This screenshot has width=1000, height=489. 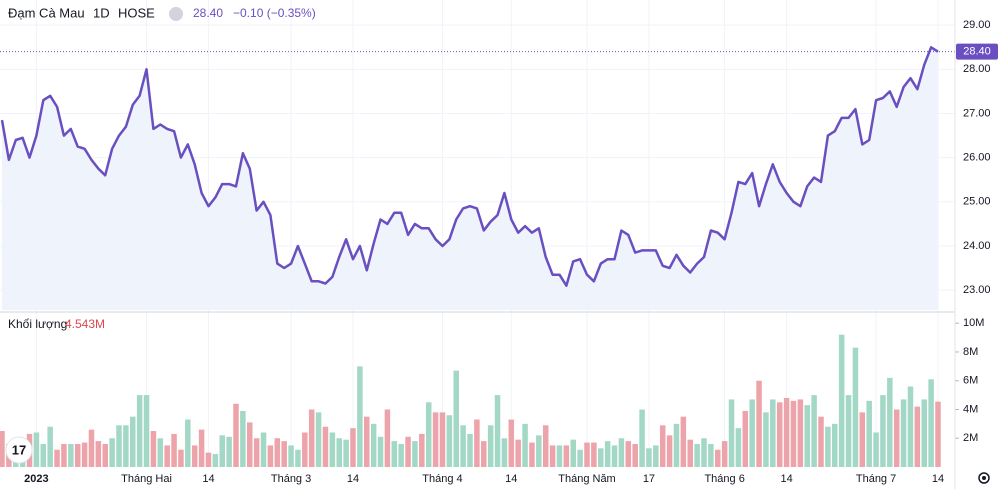 I want to click on svg-text: 17, so click(x=19, y=449).